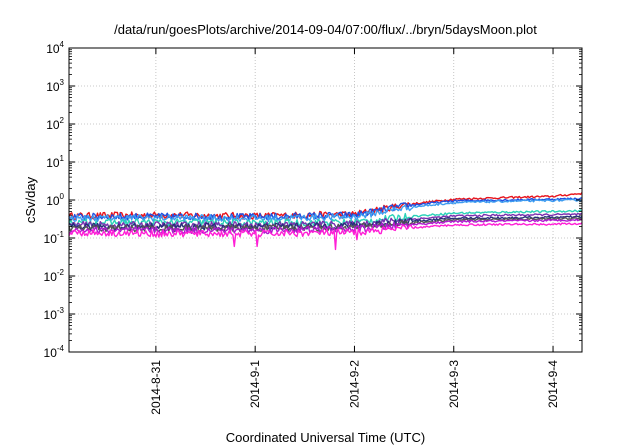 This screenshot has height=448, width=640. Describe the element at coordinates (61, 310) in the screenshot. I see `y-tick-exponent: -3` at that location.